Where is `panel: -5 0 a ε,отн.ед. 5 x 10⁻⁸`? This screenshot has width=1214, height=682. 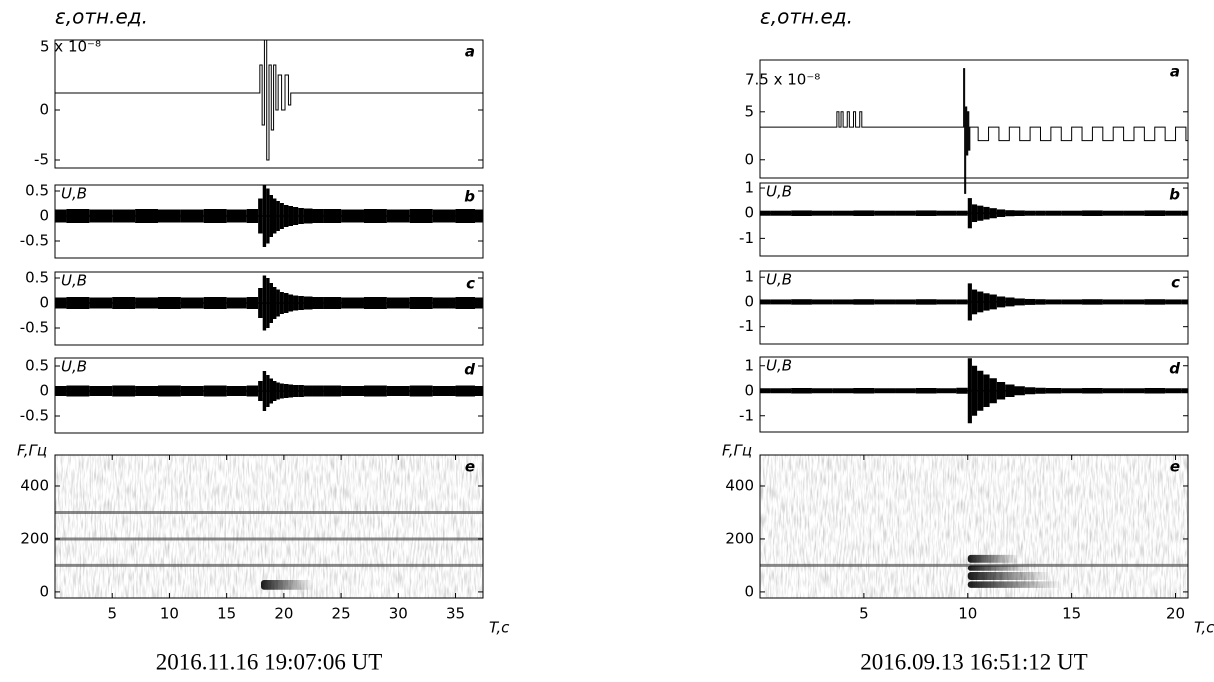
panel: -5 0 a ε,отн.ед. 5 x 10⁻⁸ is located at coordinates (259, 87).